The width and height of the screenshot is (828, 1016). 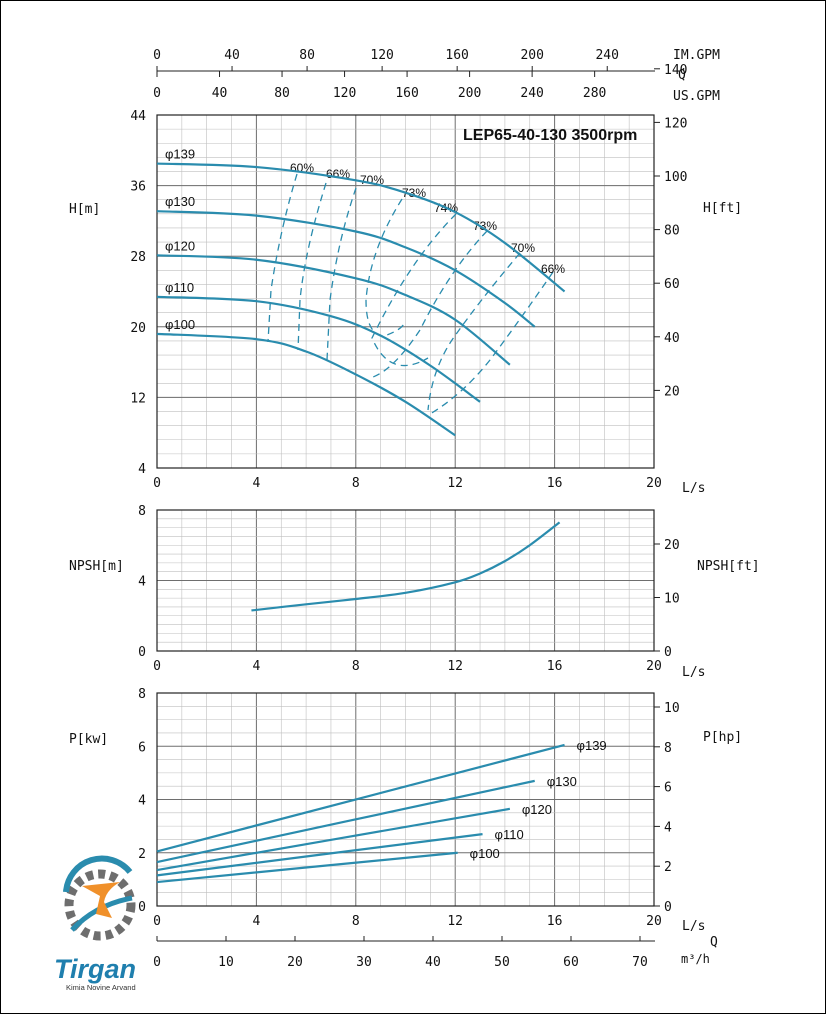 I want to click on m3h-unit-label: m³/h, so click(x=695, y=959).